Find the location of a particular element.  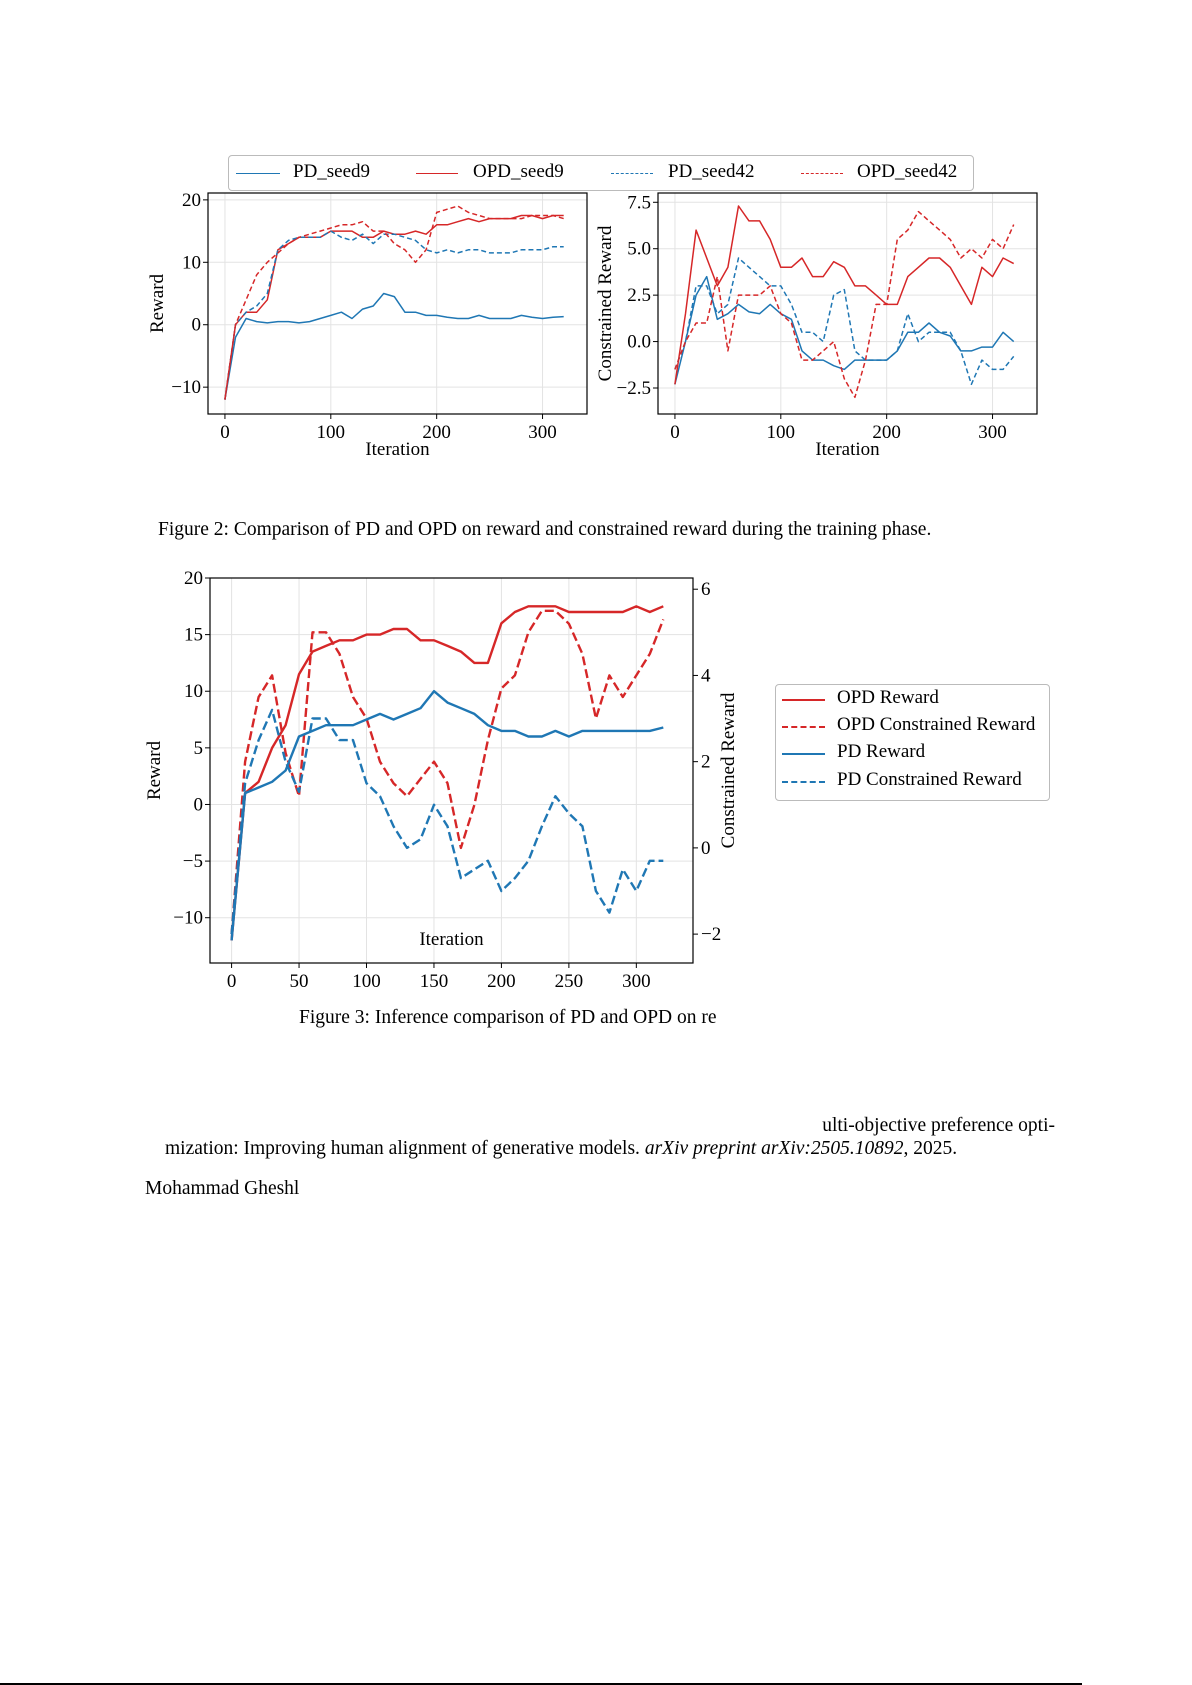

series-line-pd-reward is located at coordinates (447, 815).